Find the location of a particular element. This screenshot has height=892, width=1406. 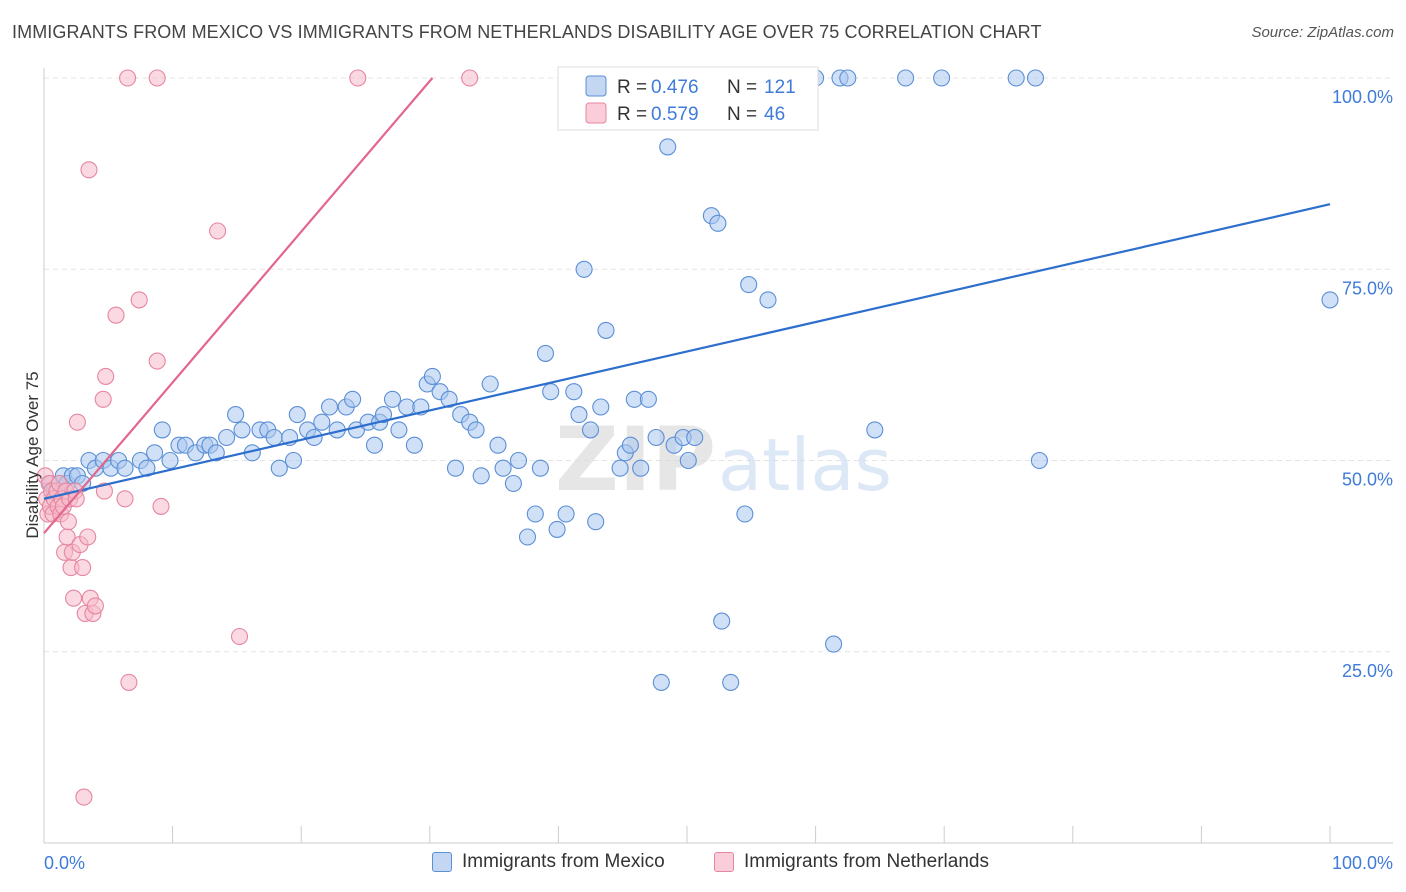

legend-r-value: 0.476 is located at coordinates (675, 87).